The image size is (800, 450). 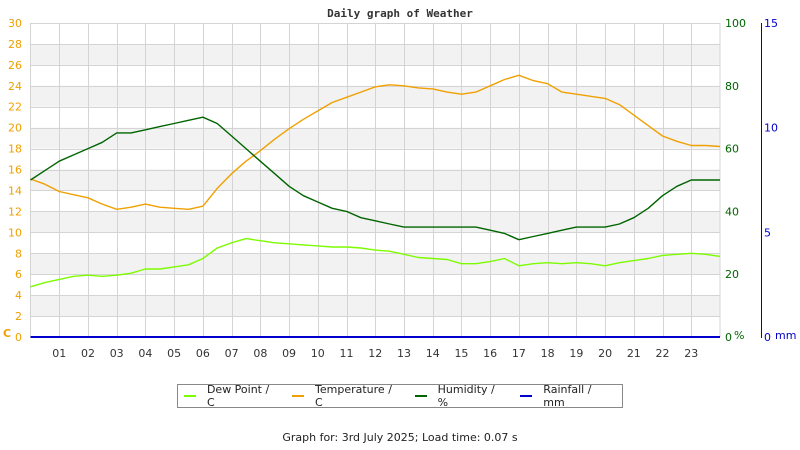 I want to click on legend-item-dew-point: Dew Point / C, so click(x=232, y=396).